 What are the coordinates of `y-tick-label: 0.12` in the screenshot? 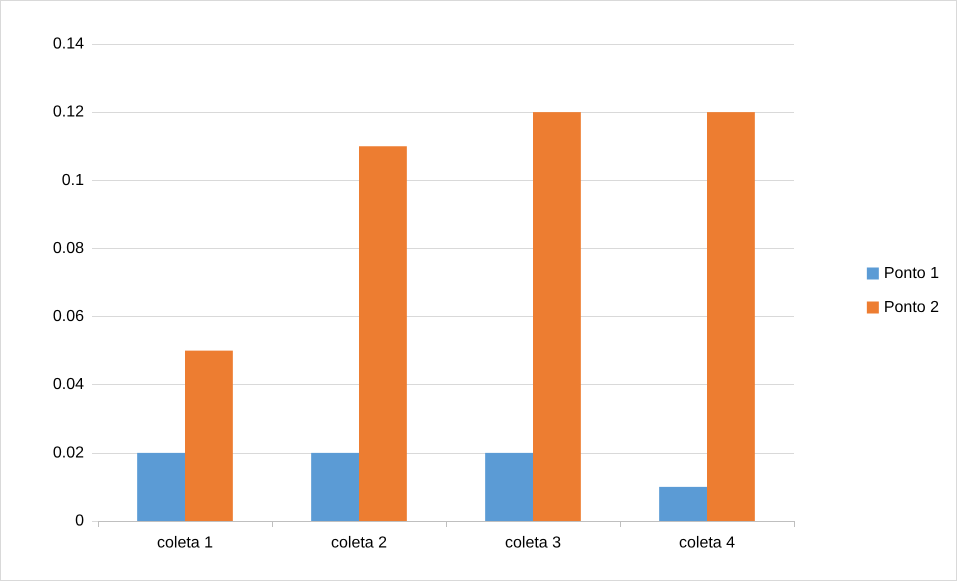 It's located at (68, 112).